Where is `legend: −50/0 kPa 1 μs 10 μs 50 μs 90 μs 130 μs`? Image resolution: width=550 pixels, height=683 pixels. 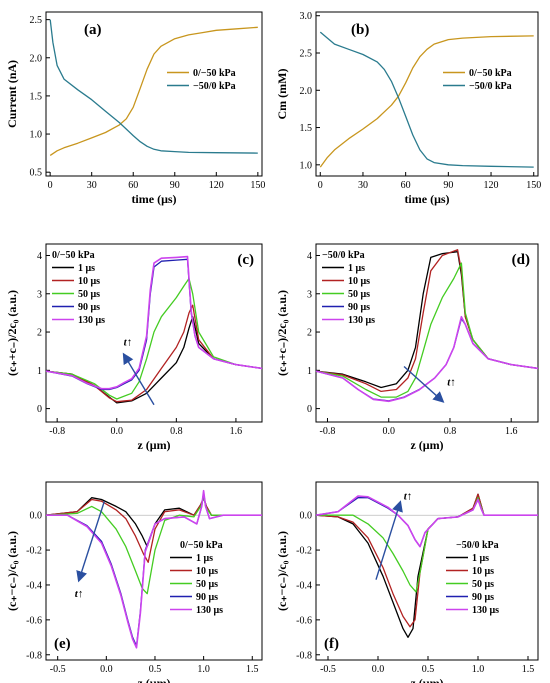
legend: −50/0 kPa 1 μs 10 μs 50 μs 90 μs 130 μs is located at coordinates (472, 578).